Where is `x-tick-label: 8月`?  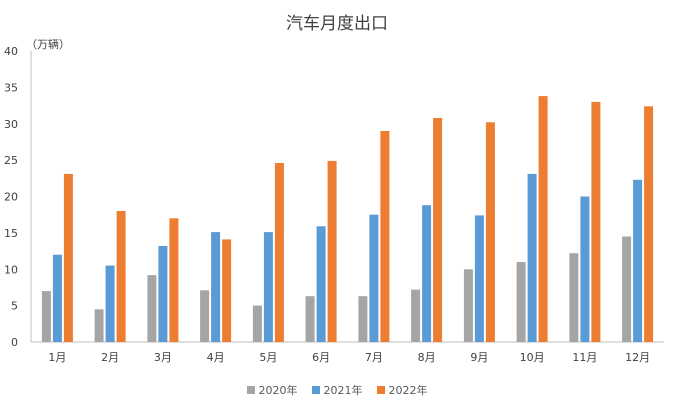
x-tick-label: 8月 is located at coordinates (427, 357).